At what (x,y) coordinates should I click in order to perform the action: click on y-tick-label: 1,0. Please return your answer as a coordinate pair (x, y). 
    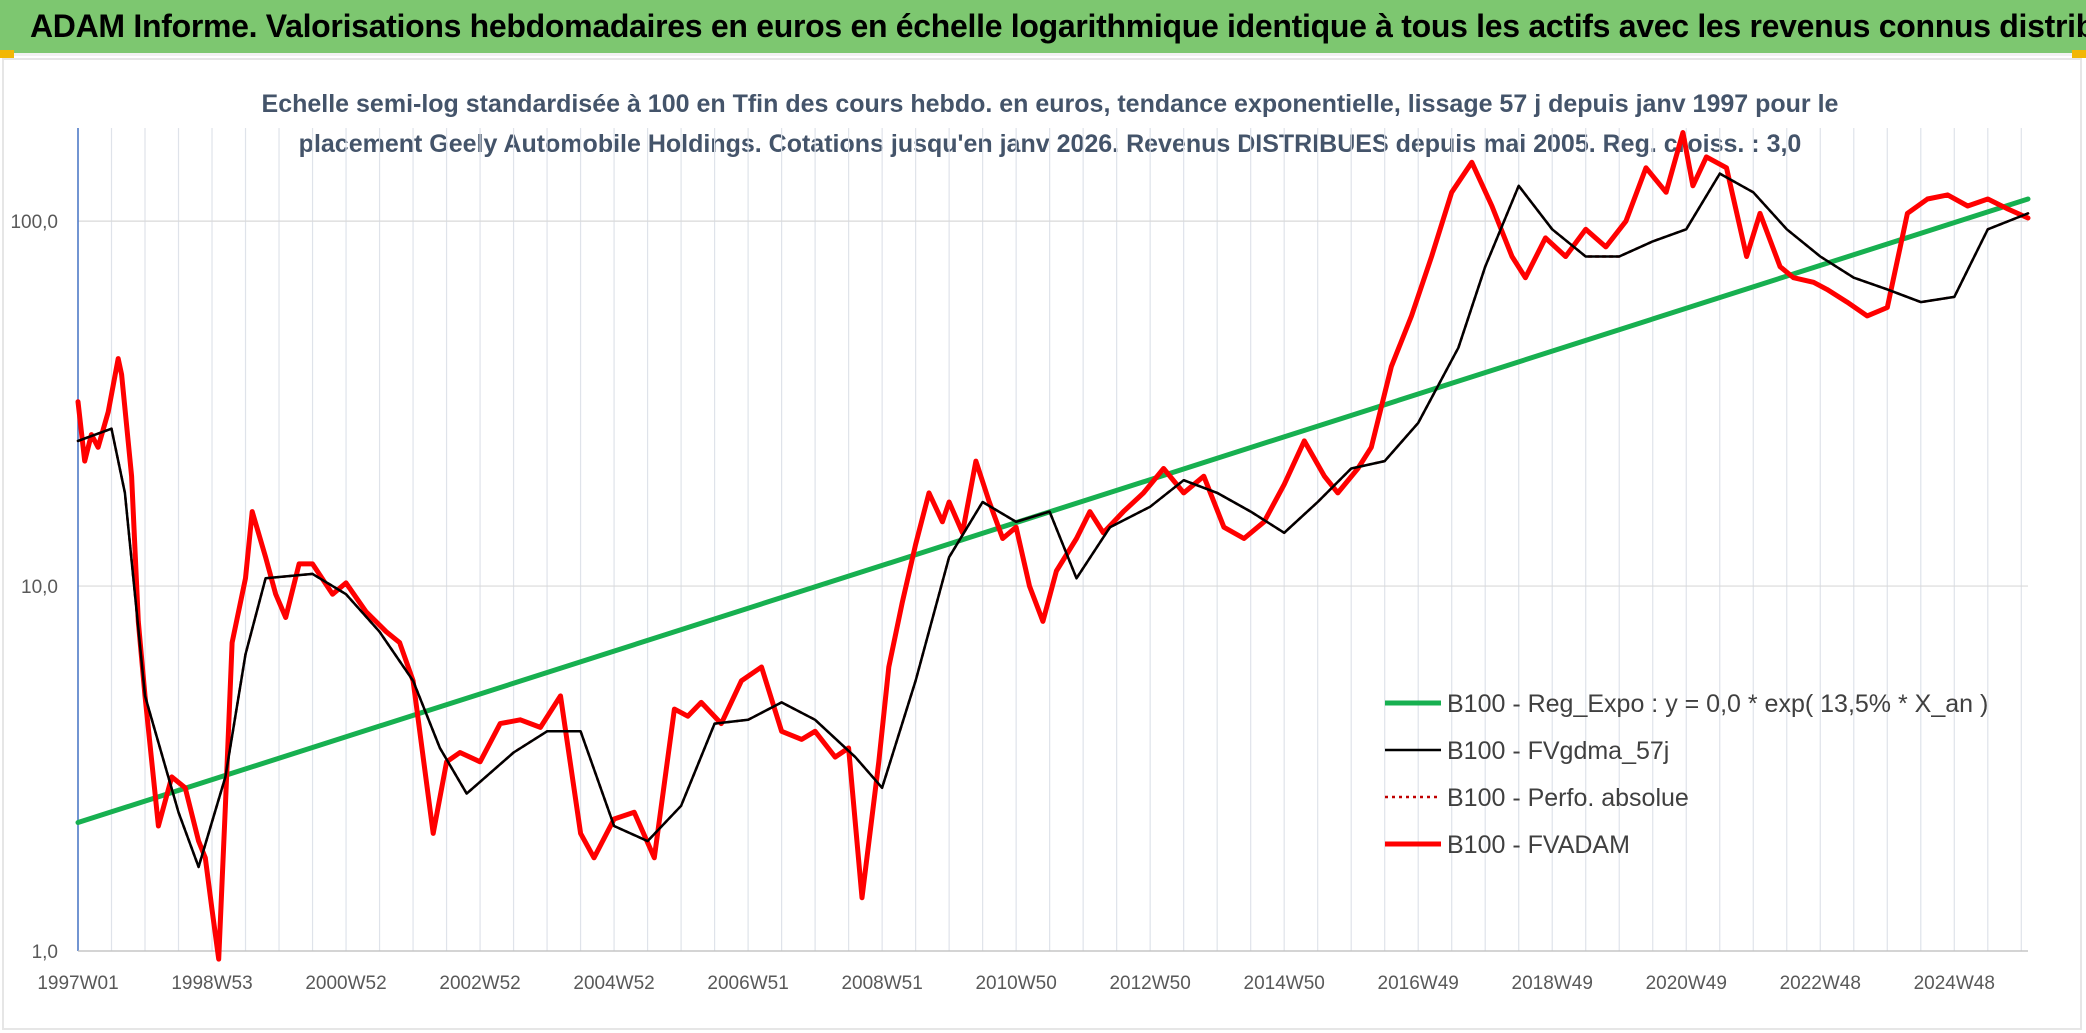
    Looking at the image, I should click on (45, 952).